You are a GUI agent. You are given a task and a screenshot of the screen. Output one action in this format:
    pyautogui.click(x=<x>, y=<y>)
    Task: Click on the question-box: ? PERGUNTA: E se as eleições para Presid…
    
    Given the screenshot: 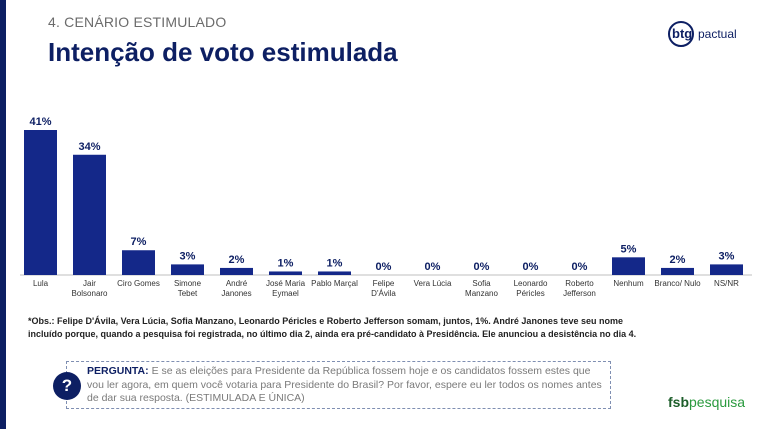 What is the action you would take?
    pyautogui.click(x=332, y=385)
    